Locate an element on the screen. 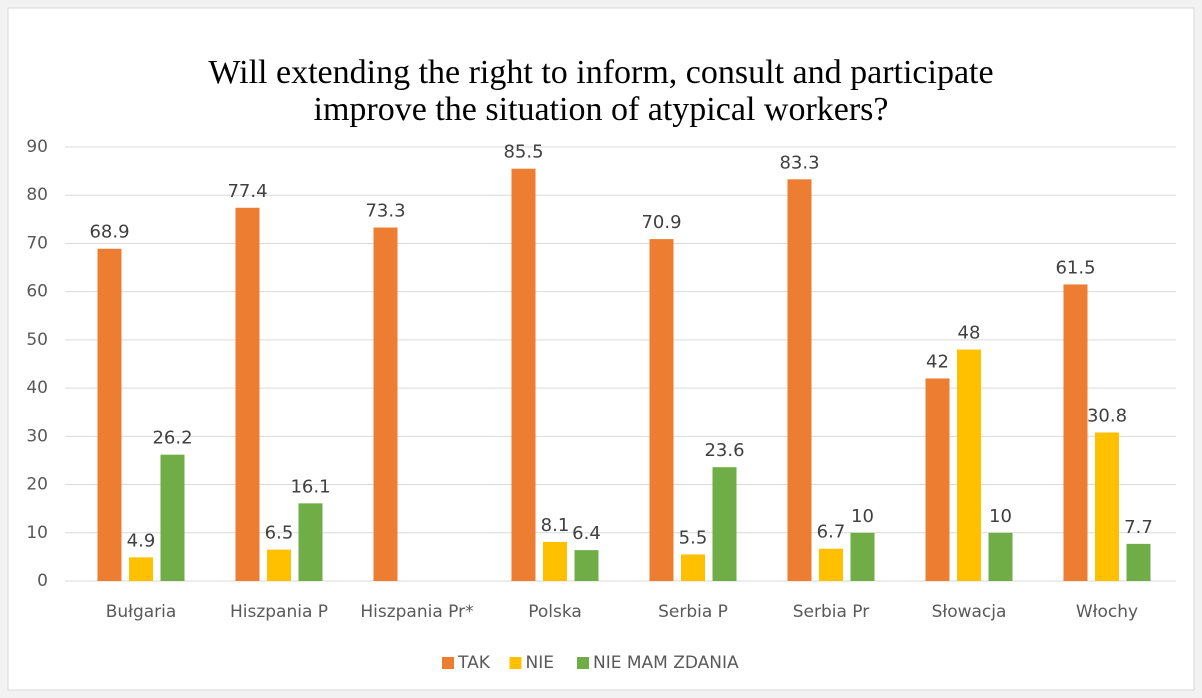 The image size is (1202, 698). y-tick-label: 90 is located at coordinates (37, 147).